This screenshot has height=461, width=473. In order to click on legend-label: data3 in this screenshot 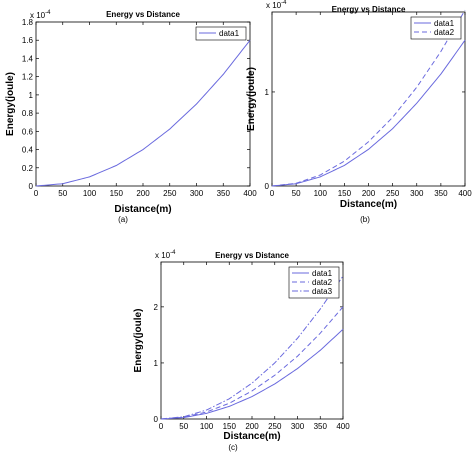, I will do `click(322, 291)`.